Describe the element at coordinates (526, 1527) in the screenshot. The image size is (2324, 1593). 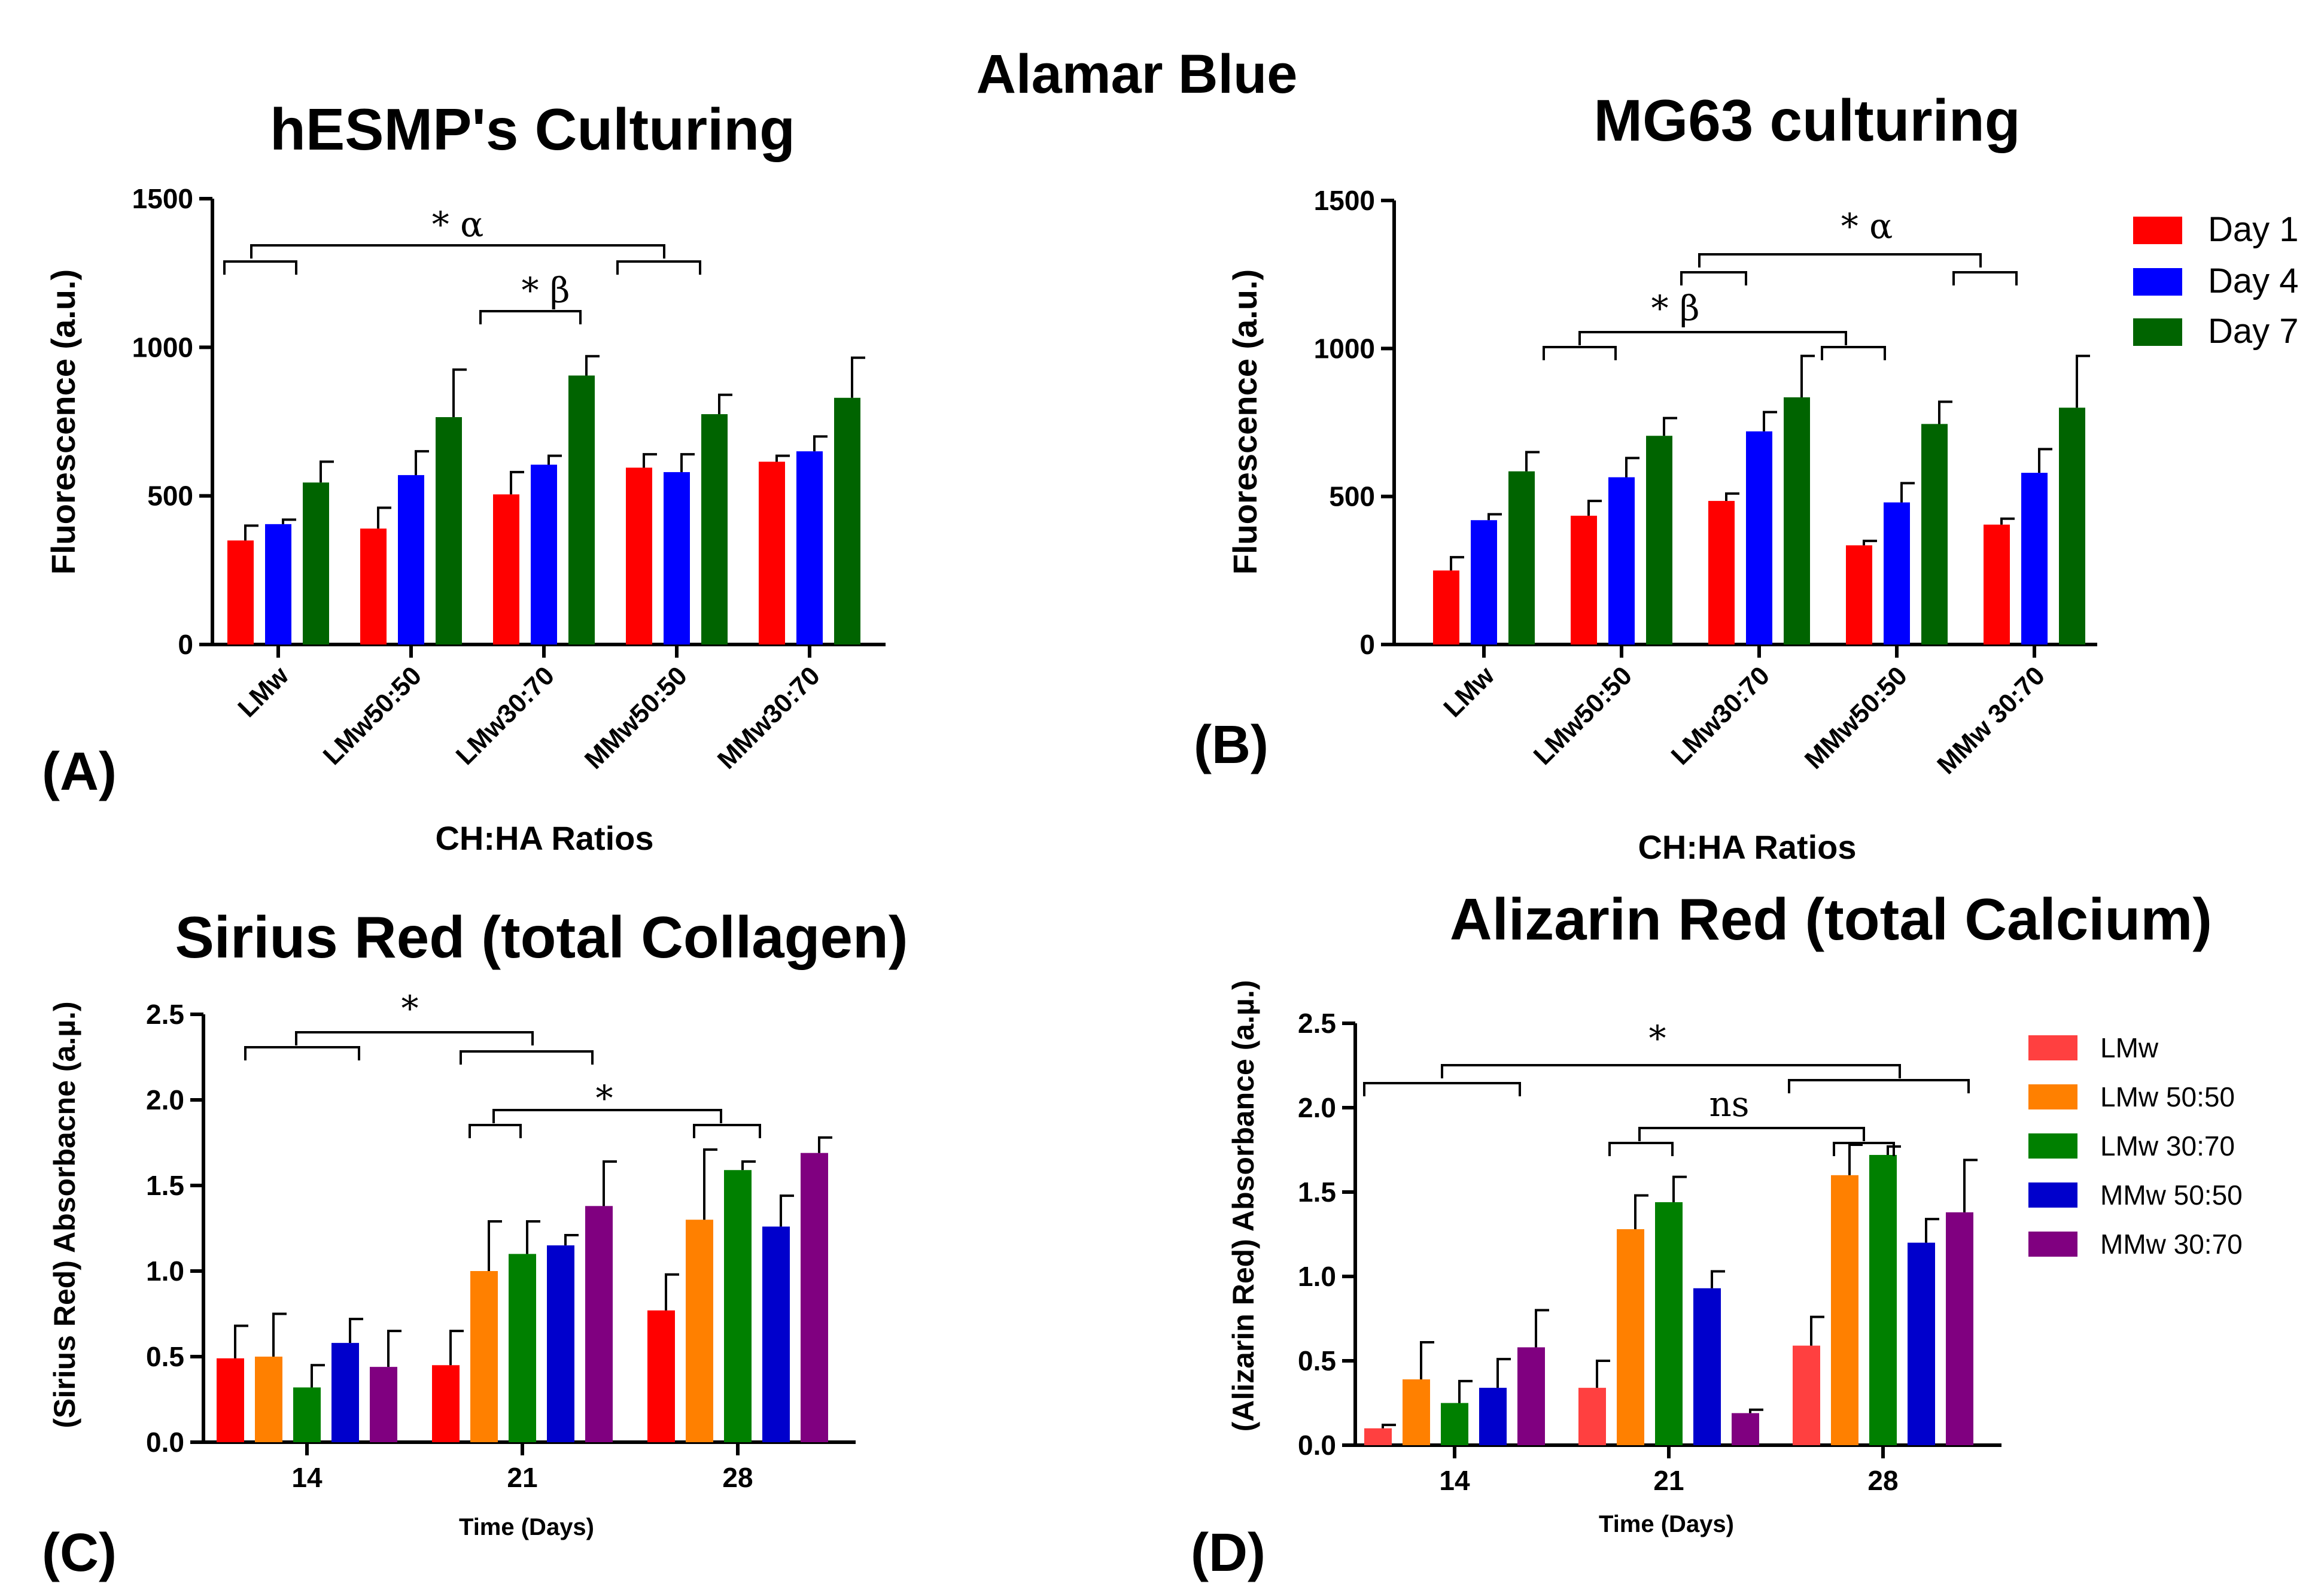
I see `panel-c-xlabel: Time (Days)` at that location.